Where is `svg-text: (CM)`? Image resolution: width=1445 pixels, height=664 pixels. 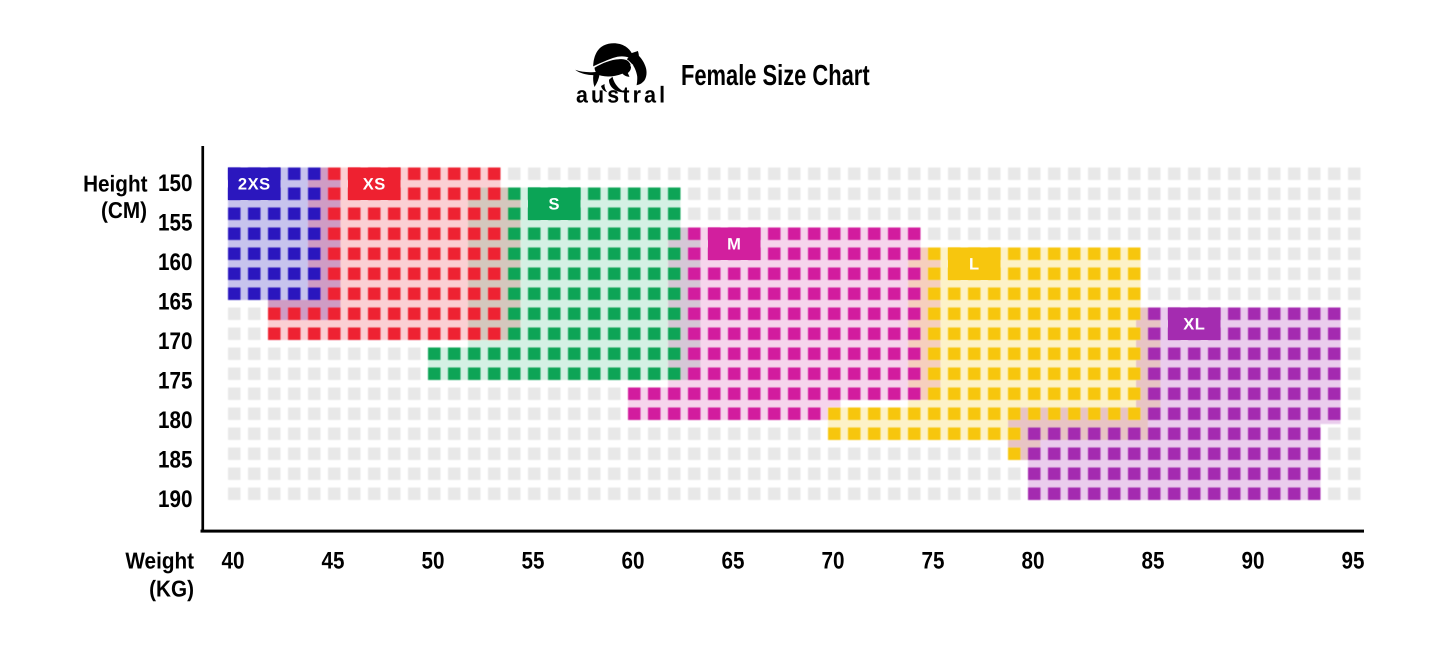 svg-text: (CM) is located at coordinates (124, 210).